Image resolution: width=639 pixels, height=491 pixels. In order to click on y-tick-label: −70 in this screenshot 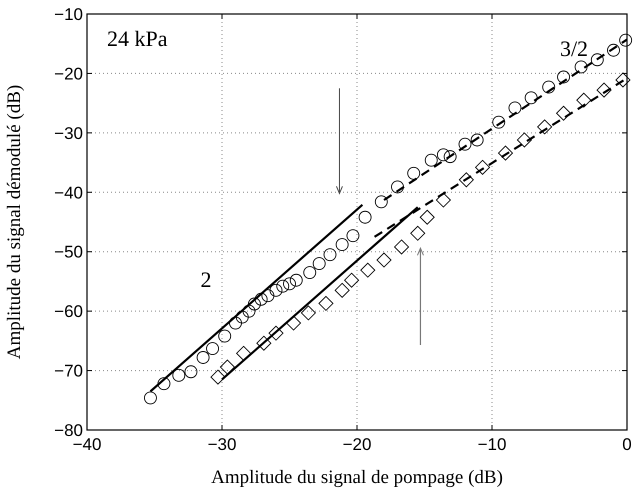, I will do `click(68, 371)`.